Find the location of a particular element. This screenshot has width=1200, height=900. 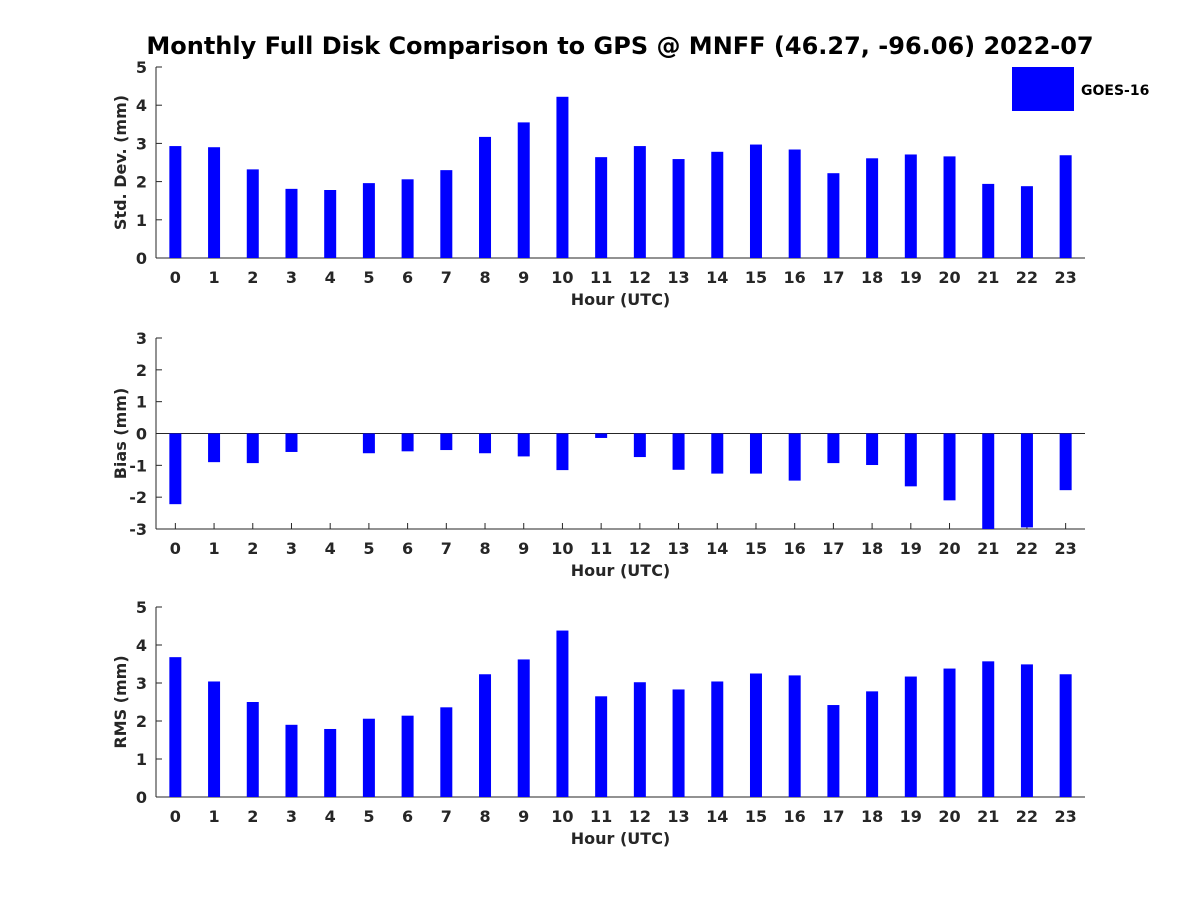

y-axis-label: RMS (mm) is located at coordinates (120, 701).